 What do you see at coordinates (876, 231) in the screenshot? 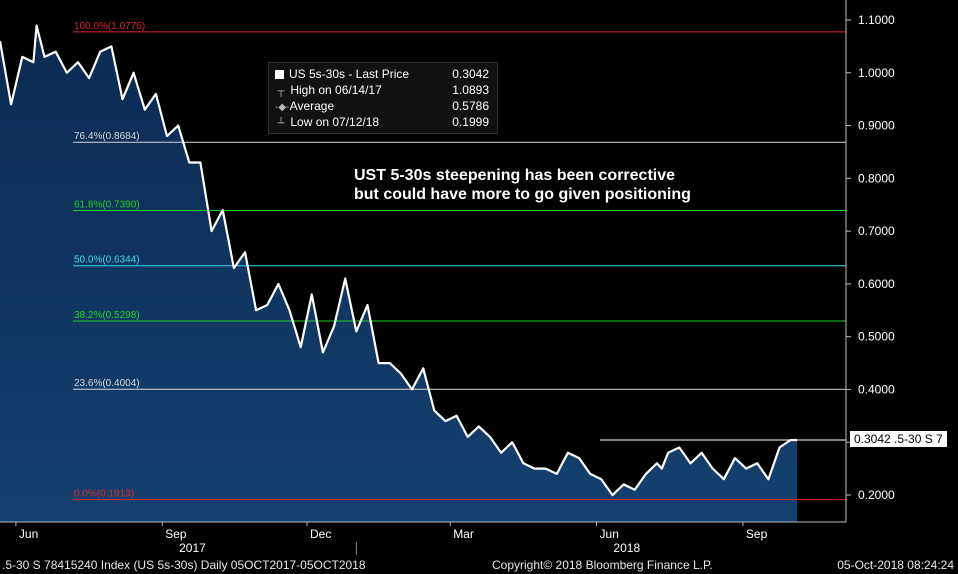
I see `y-tick-label: 0.7000` at bounding box center [876, 231].